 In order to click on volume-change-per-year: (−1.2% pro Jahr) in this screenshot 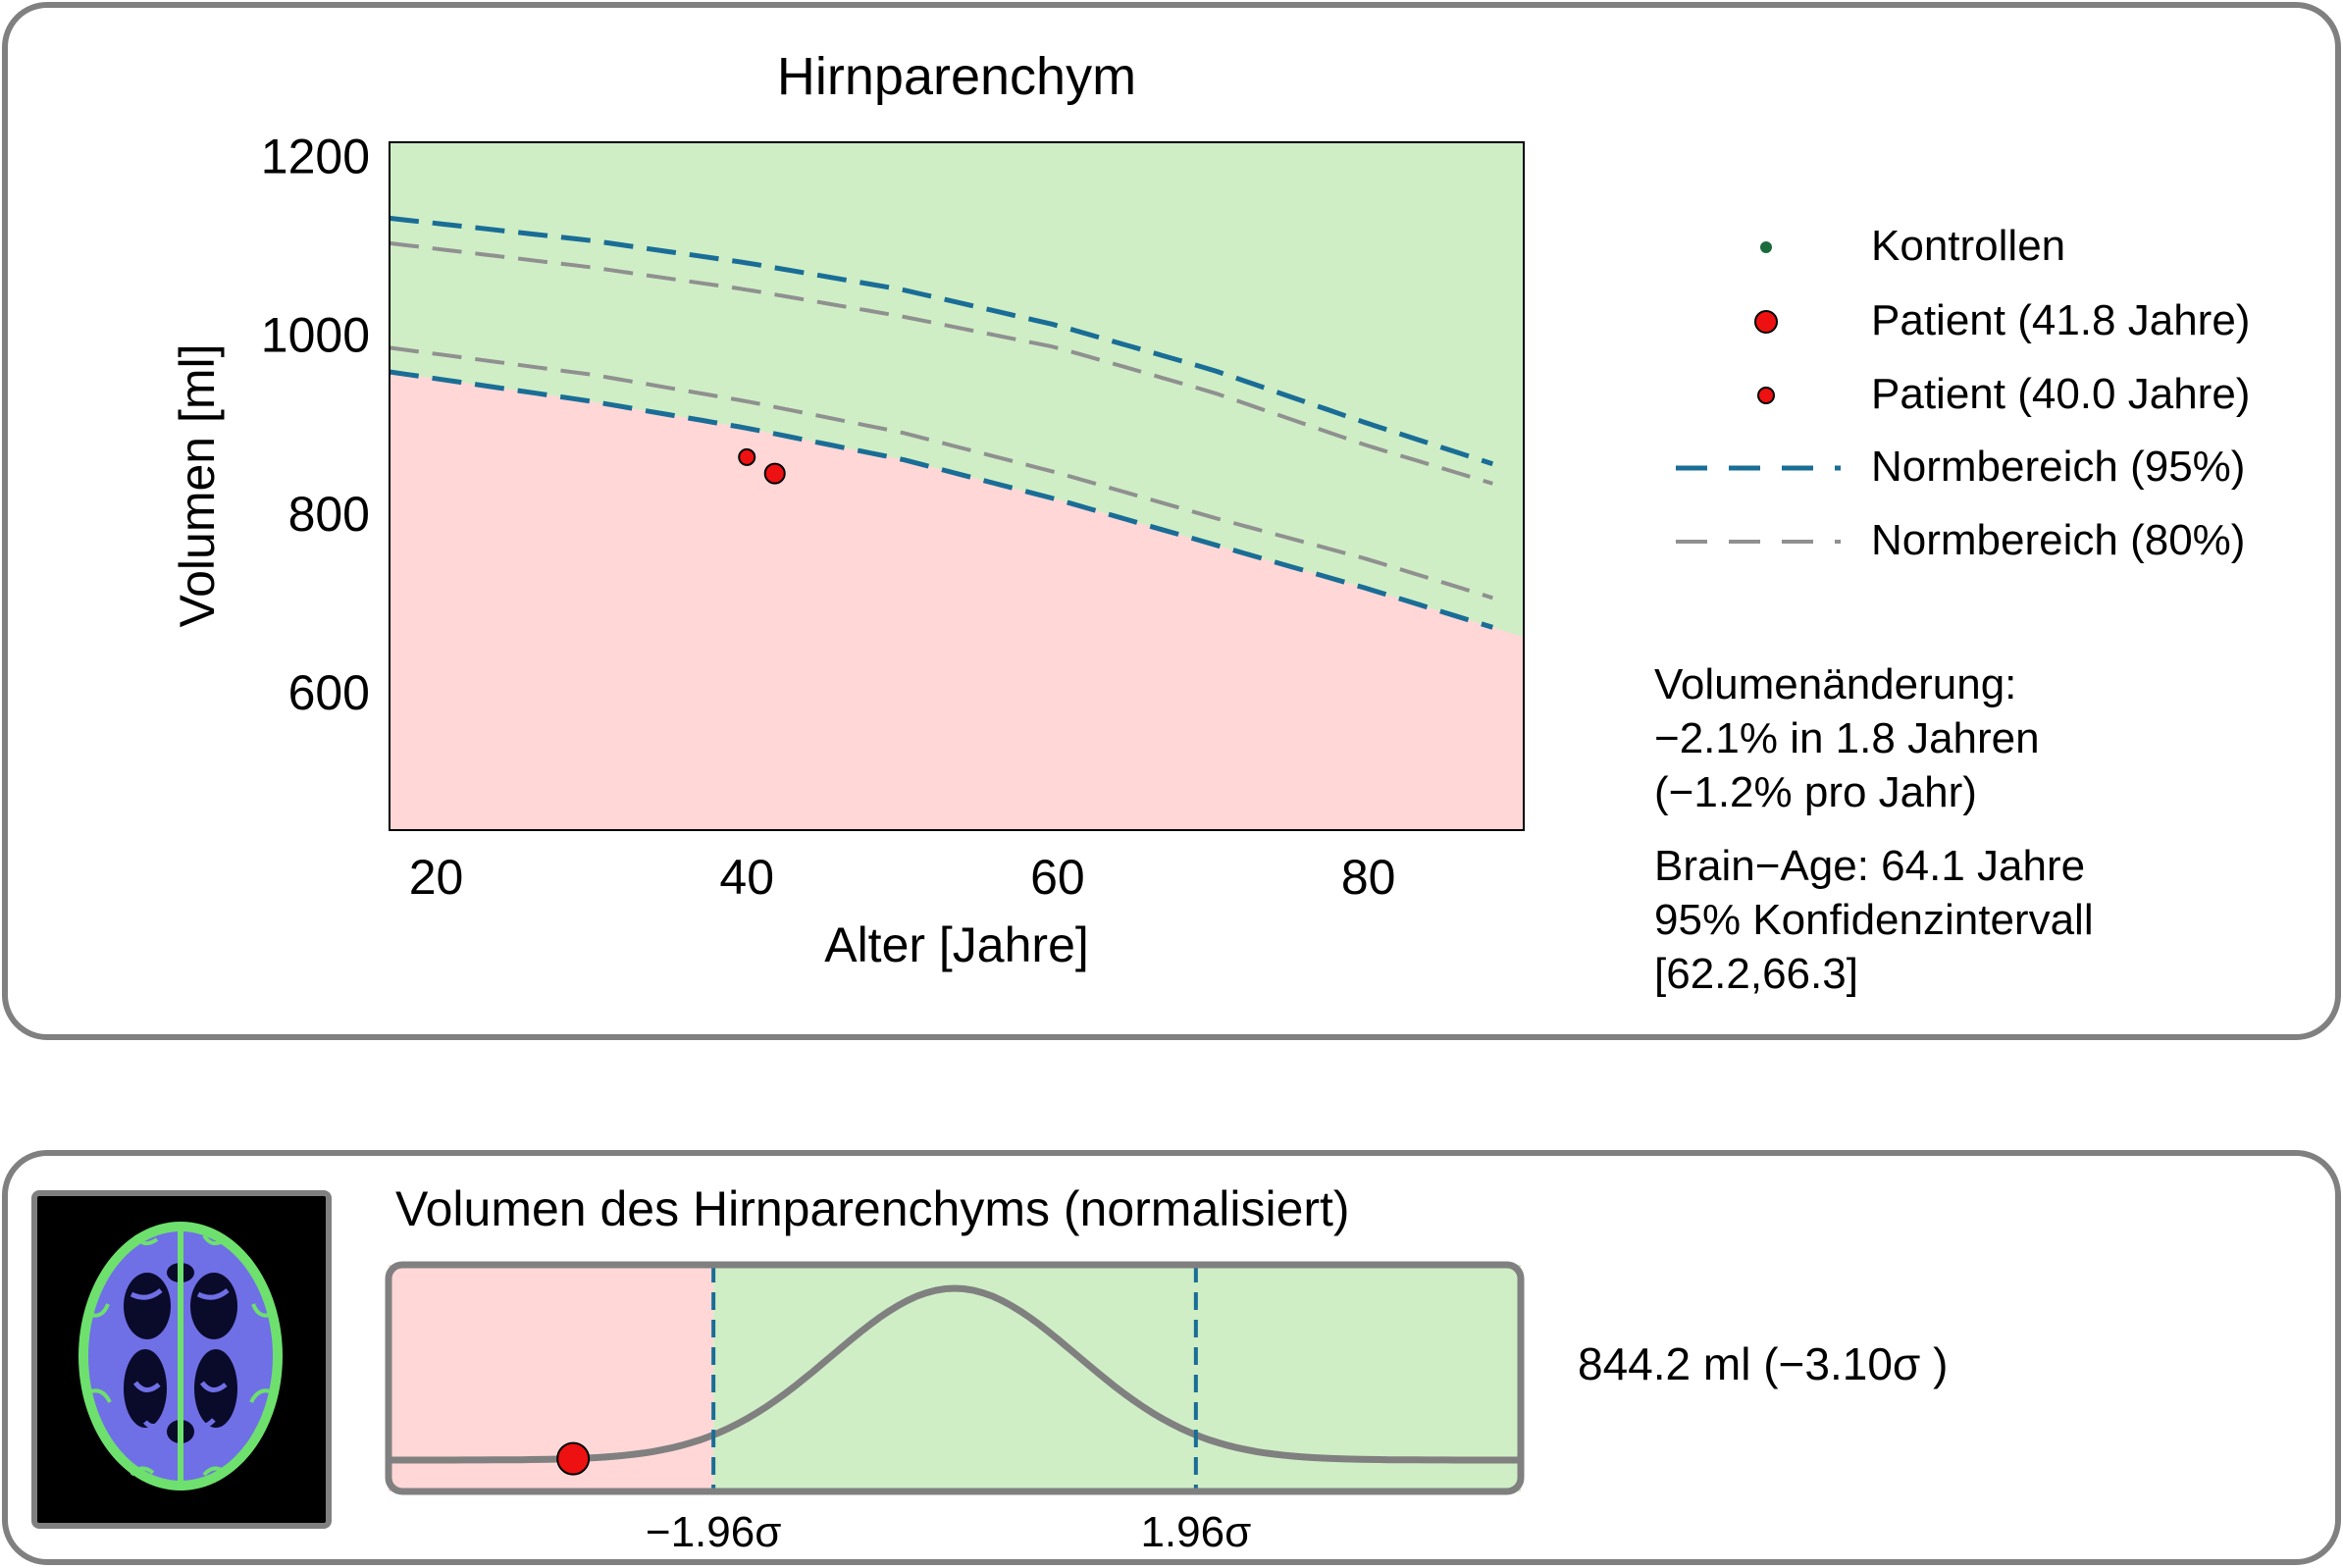, I will do `click(1816, 792)`.